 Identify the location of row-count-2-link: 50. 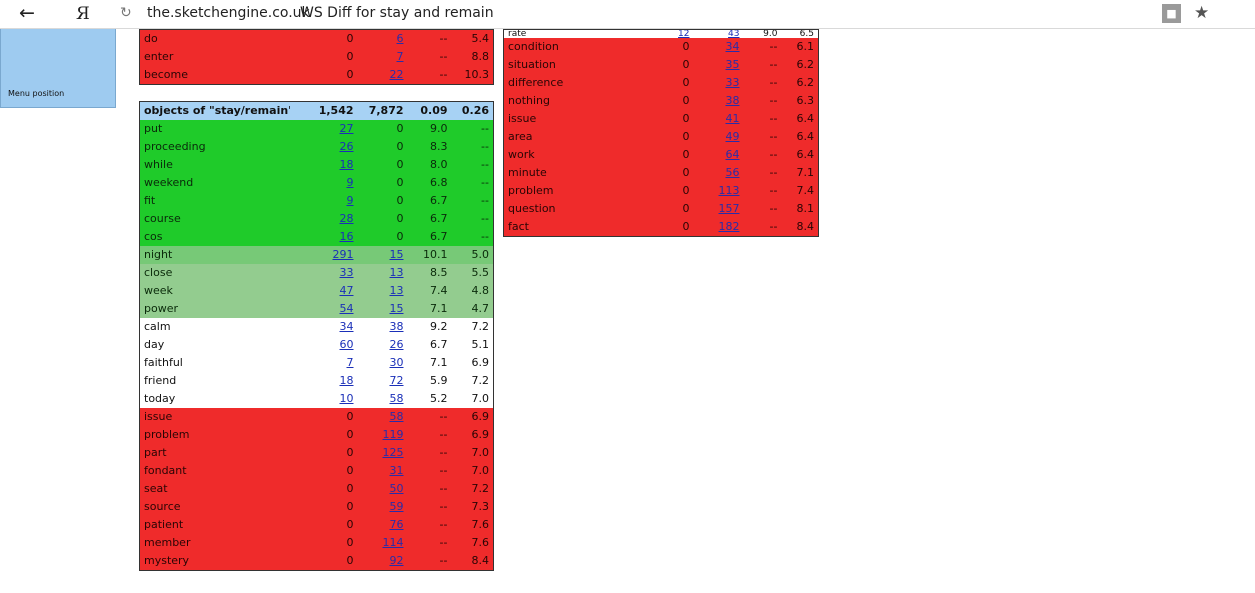
(396, 488).